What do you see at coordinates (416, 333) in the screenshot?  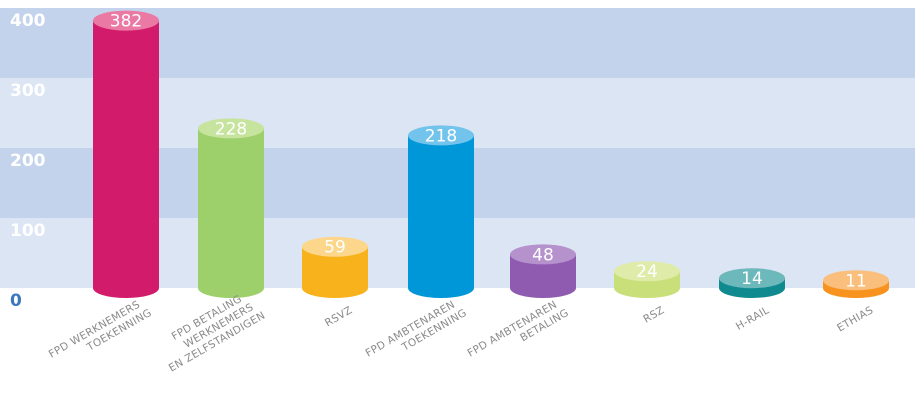 I see `x-tick-label: FPD AMBTENARENTOEKENNING` at bounding box center [416, 333].